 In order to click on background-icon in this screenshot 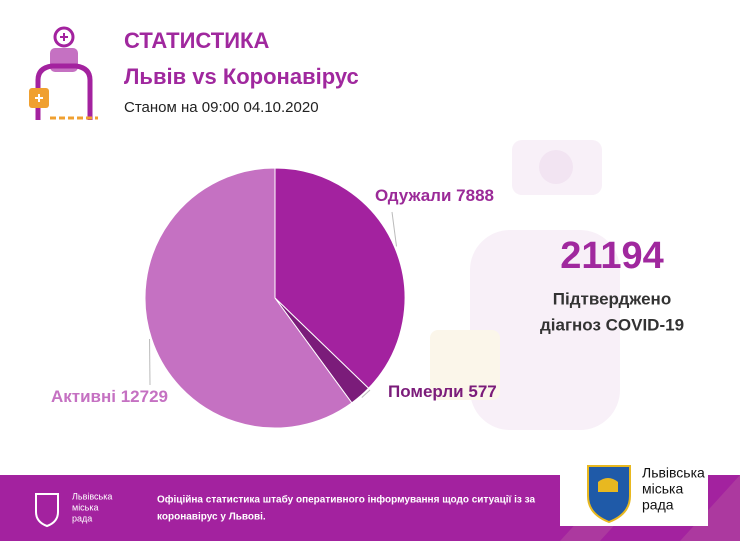, I will do `click(525, 285)`.